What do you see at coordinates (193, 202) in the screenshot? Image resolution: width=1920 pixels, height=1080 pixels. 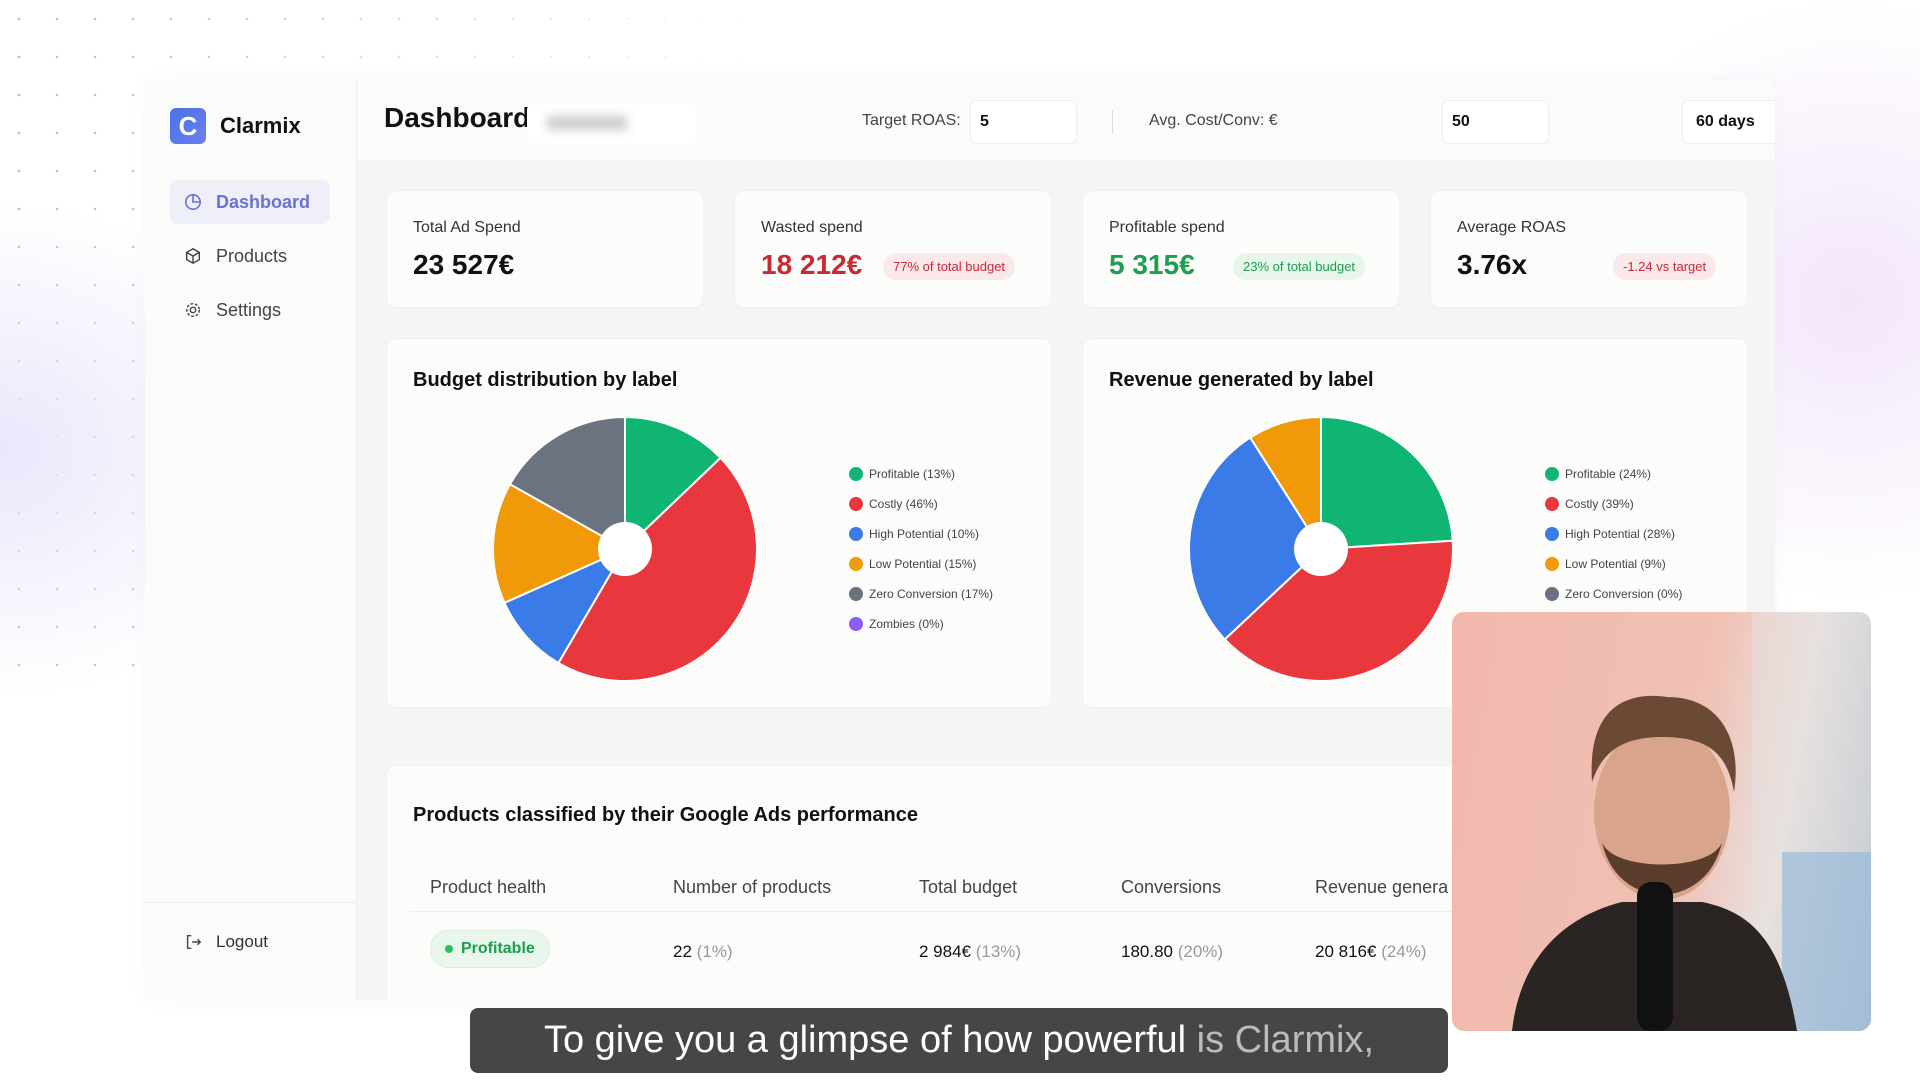 I see `pie-chart-icon` at bounding box center [193, 202].